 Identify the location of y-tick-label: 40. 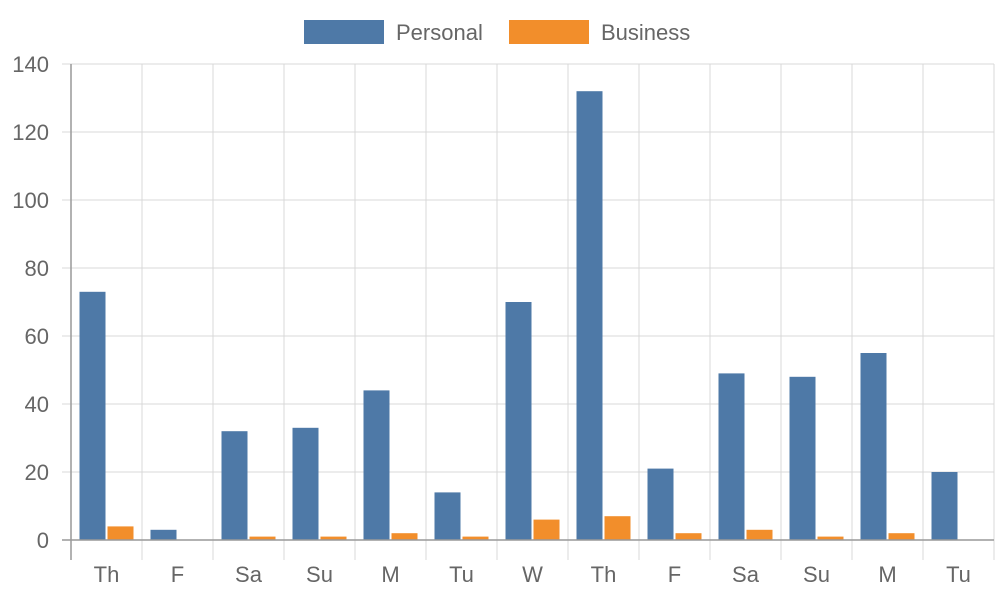
(37, 404).